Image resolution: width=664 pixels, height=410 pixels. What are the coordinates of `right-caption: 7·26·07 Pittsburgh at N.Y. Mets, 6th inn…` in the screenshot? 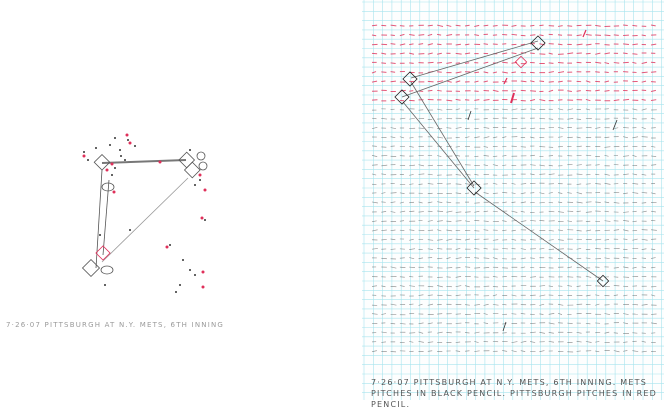 It's located at (516, 393).